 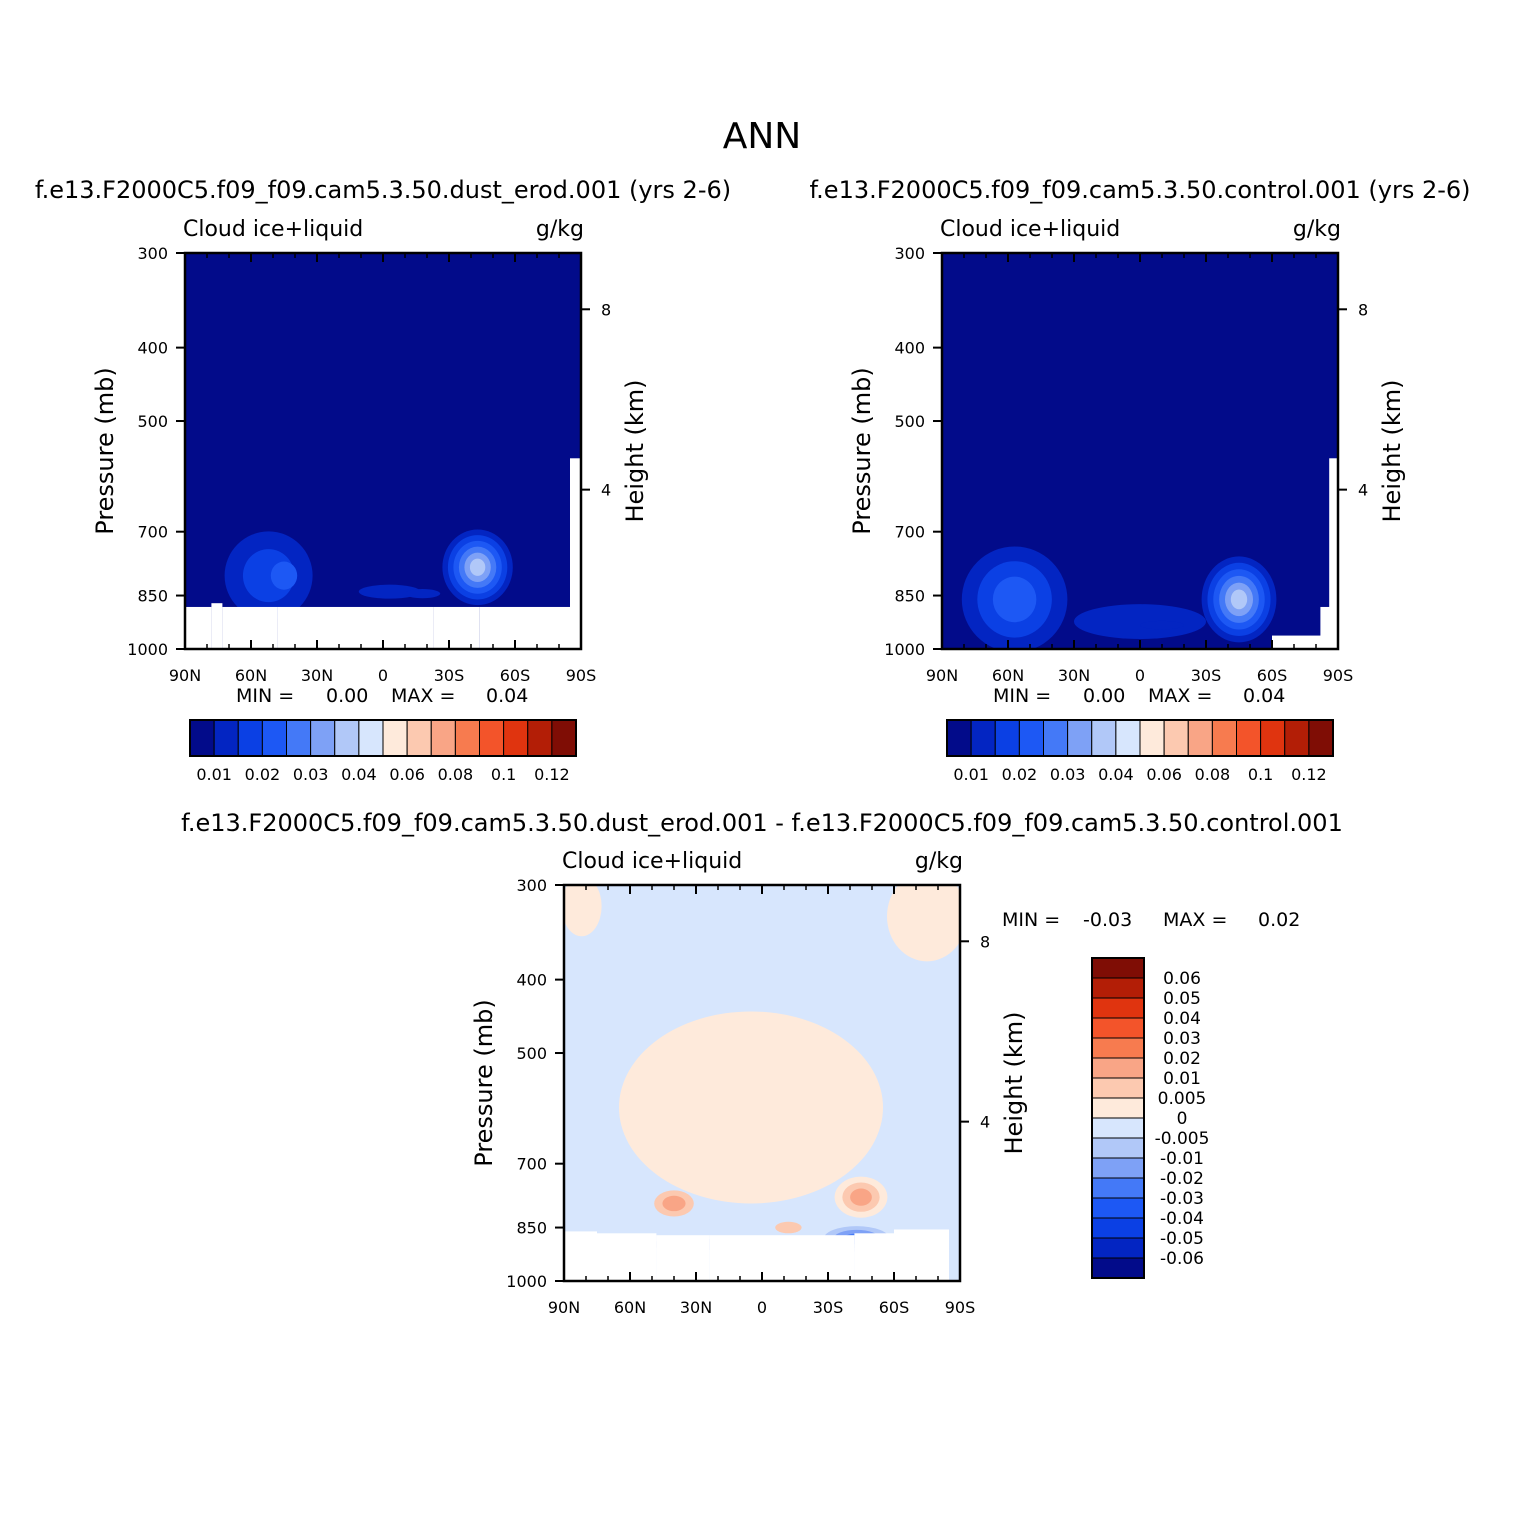 I want to click on y2-tick-label: 8, so click(x=606, y=309).